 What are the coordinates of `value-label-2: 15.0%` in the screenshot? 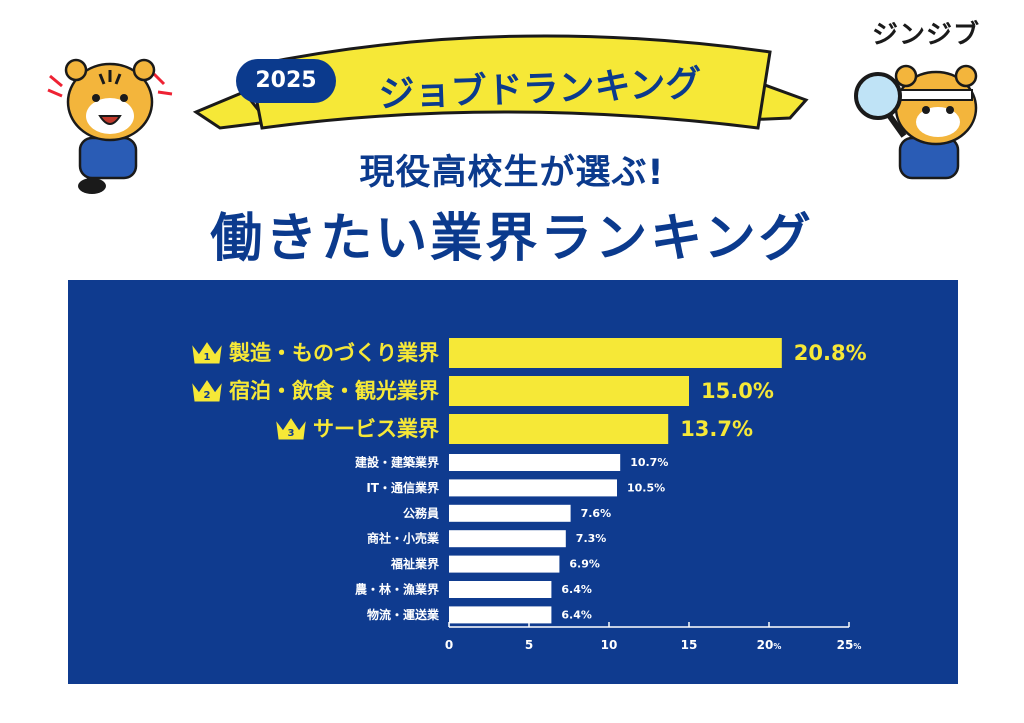 It's located at (737, 391).